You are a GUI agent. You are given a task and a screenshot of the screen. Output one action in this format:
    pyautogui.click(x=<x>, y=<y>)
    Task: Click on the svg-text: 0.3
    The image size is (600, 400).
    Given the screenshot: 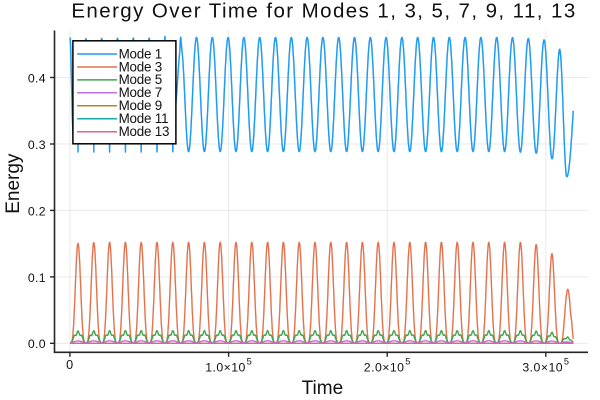 What is the action you would take?
    pyautogui.click(x=37, y=145)
    